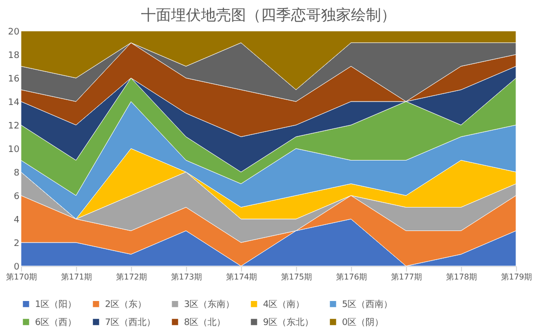  I want to click on legend-label: 4区（南）, so click(284, 304).